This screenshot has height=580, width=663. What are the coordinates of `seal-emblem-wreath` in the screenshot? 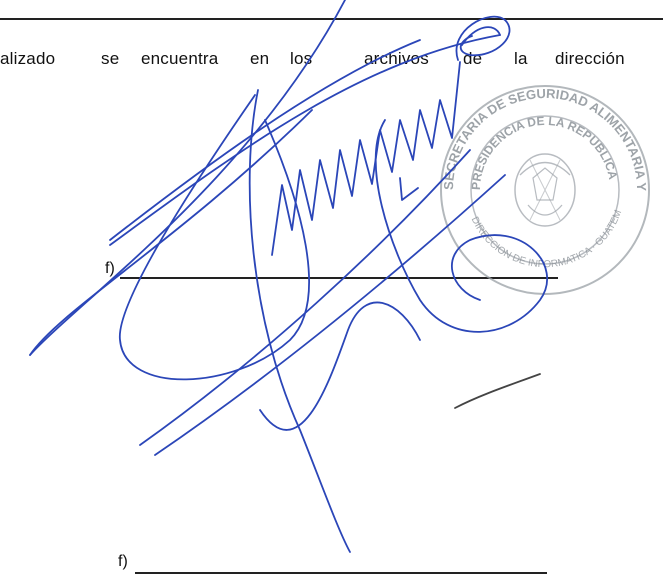 It's located at (545, 190).